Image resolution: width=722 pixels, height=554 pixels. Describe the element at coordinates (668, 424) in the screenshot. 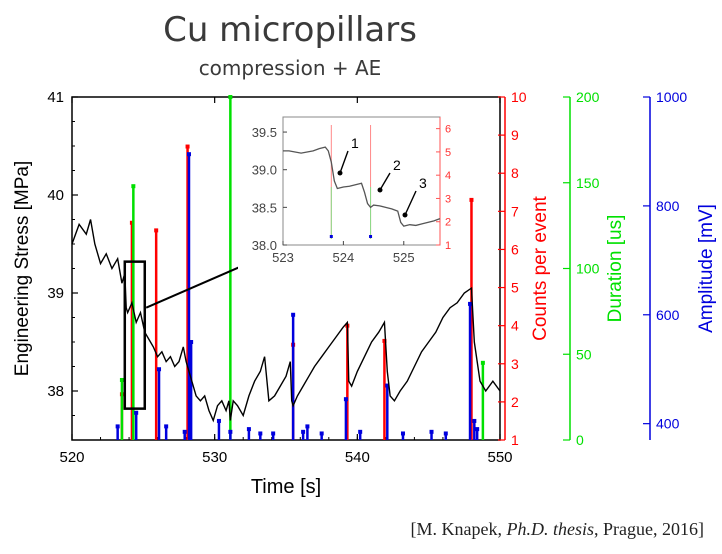

I see `amplitude-tick-label: 400` at that location.